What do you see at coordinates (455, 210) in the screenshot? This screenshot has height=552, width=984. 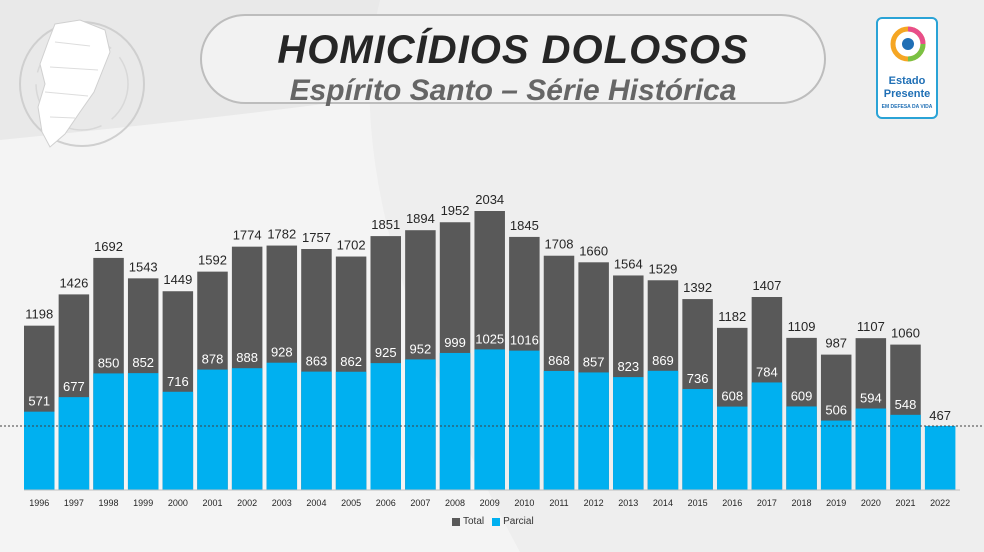 I see `label-total-2008: 1952` at bounding box center [455, 210].